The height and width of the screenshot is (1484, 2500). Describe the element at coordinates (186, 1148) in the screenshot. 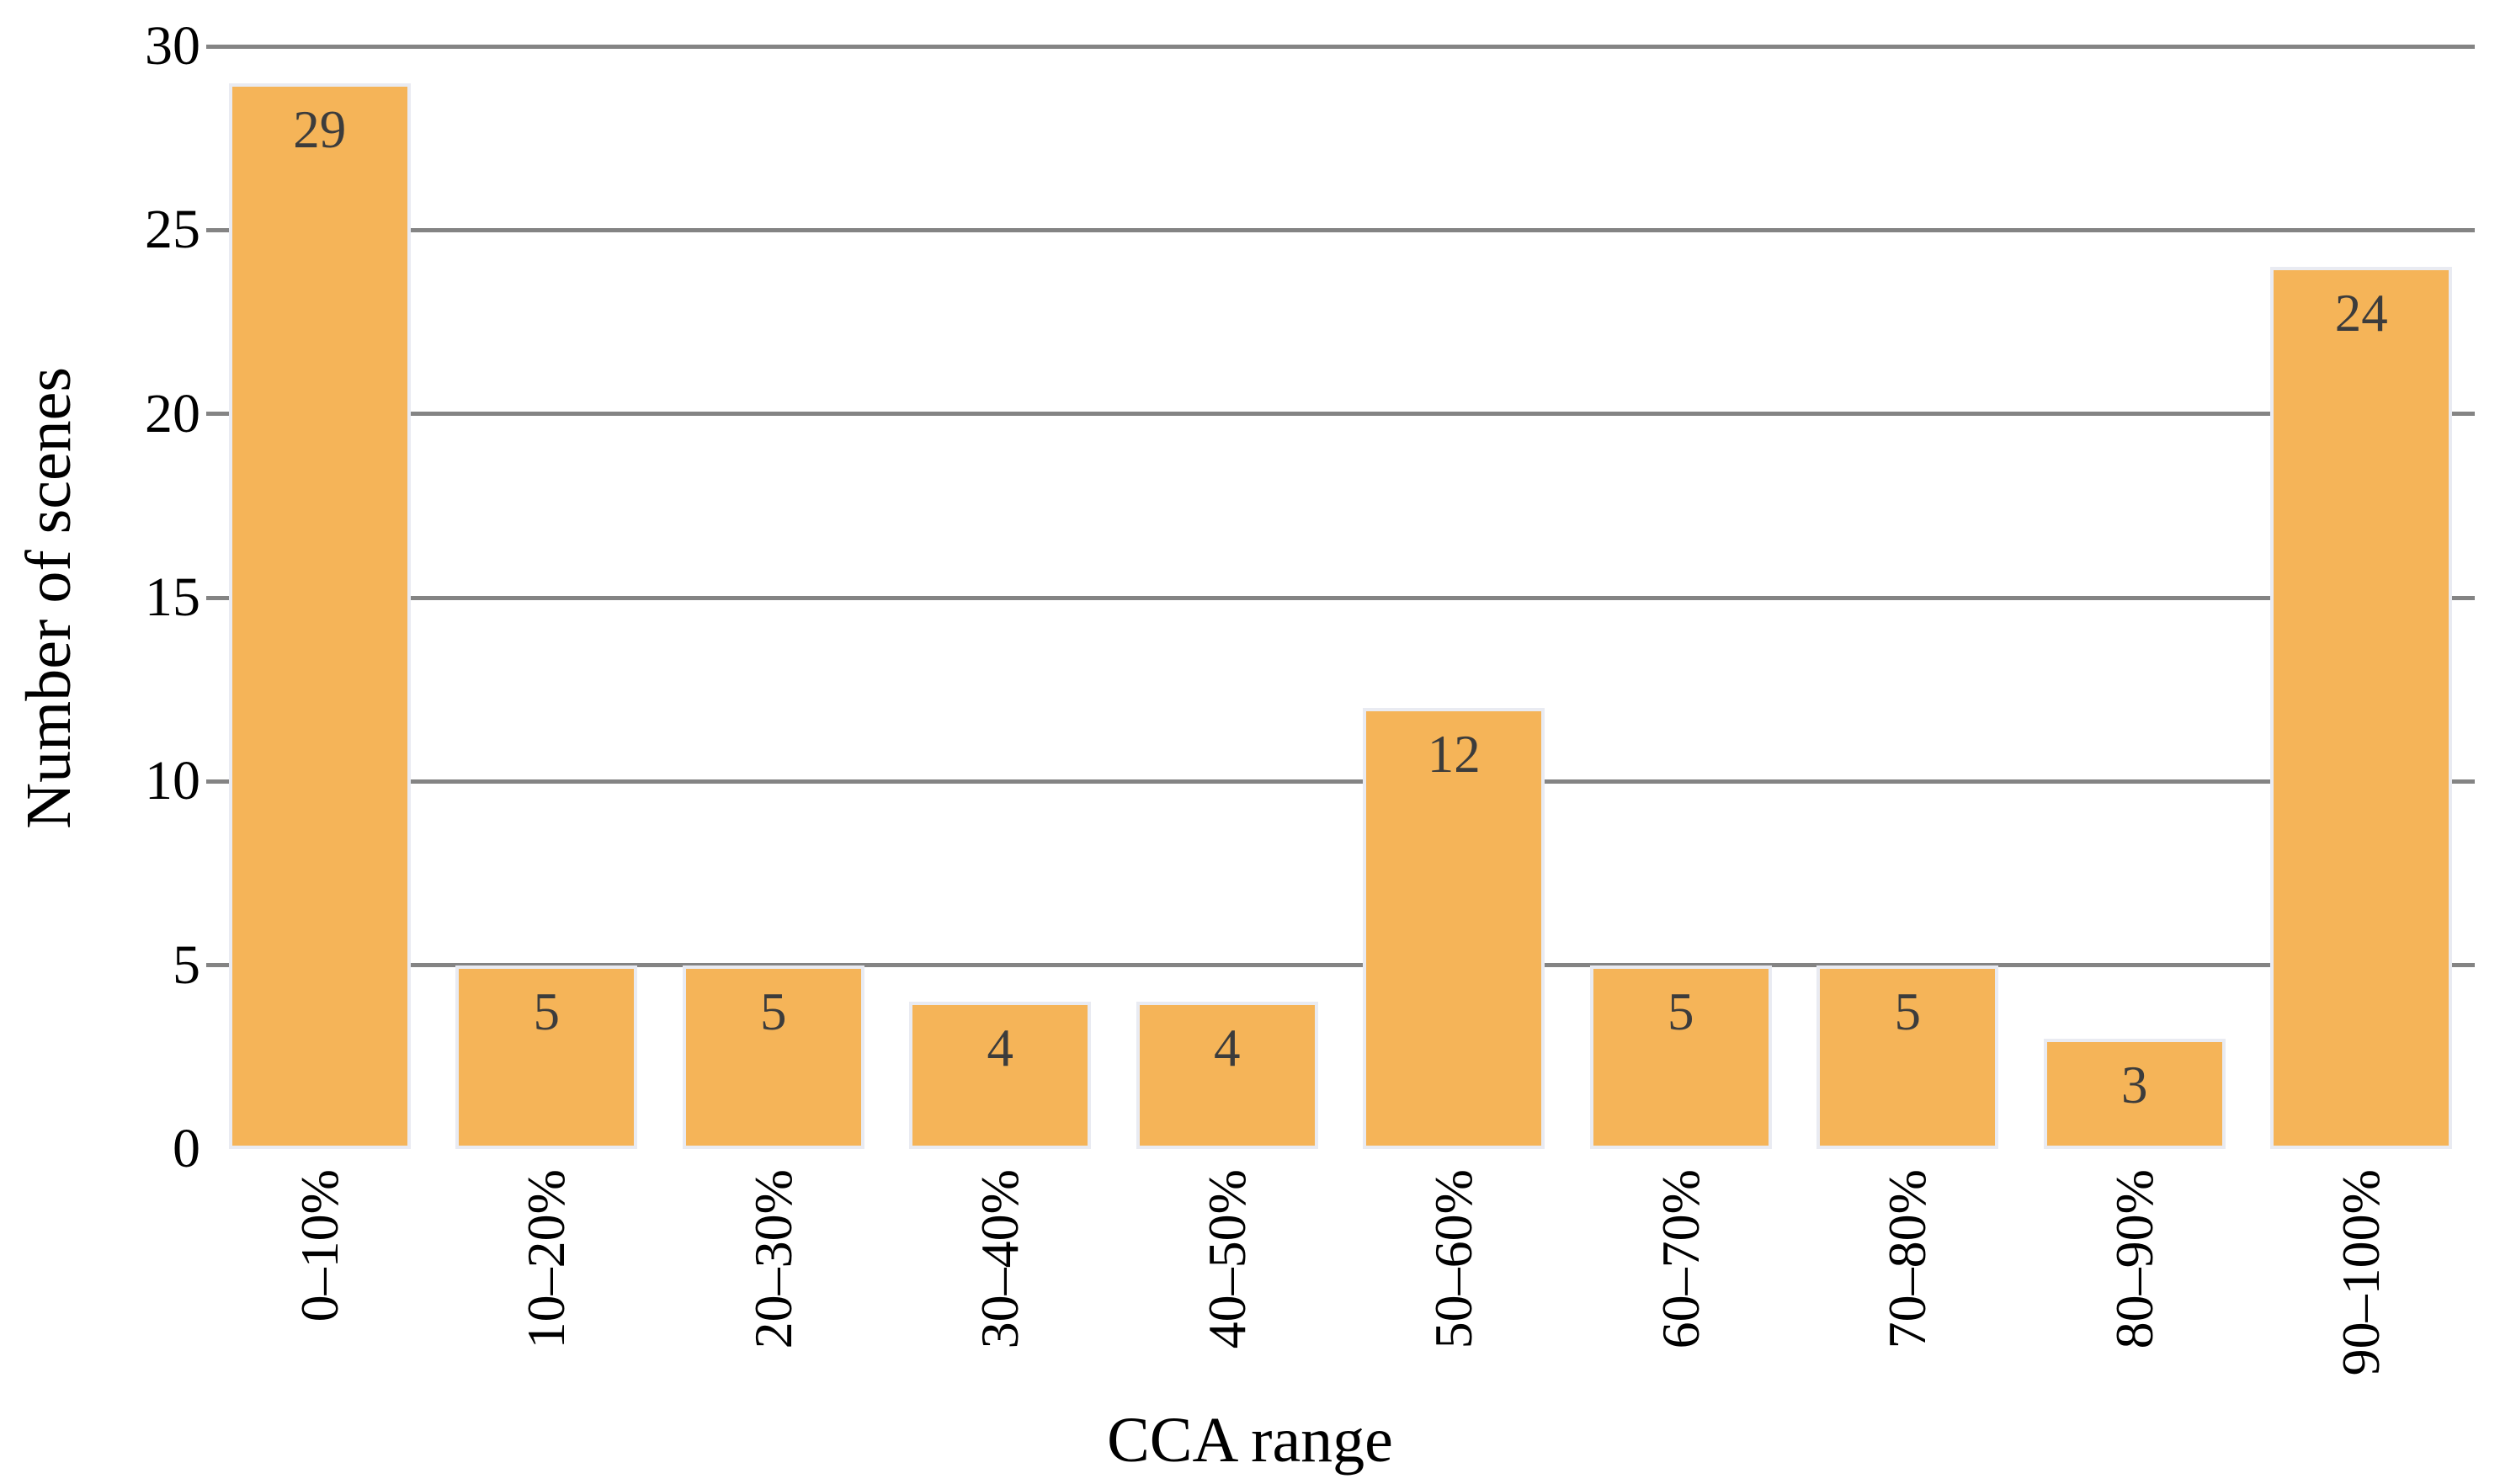

I see `y-tick-label: 0` at that location.